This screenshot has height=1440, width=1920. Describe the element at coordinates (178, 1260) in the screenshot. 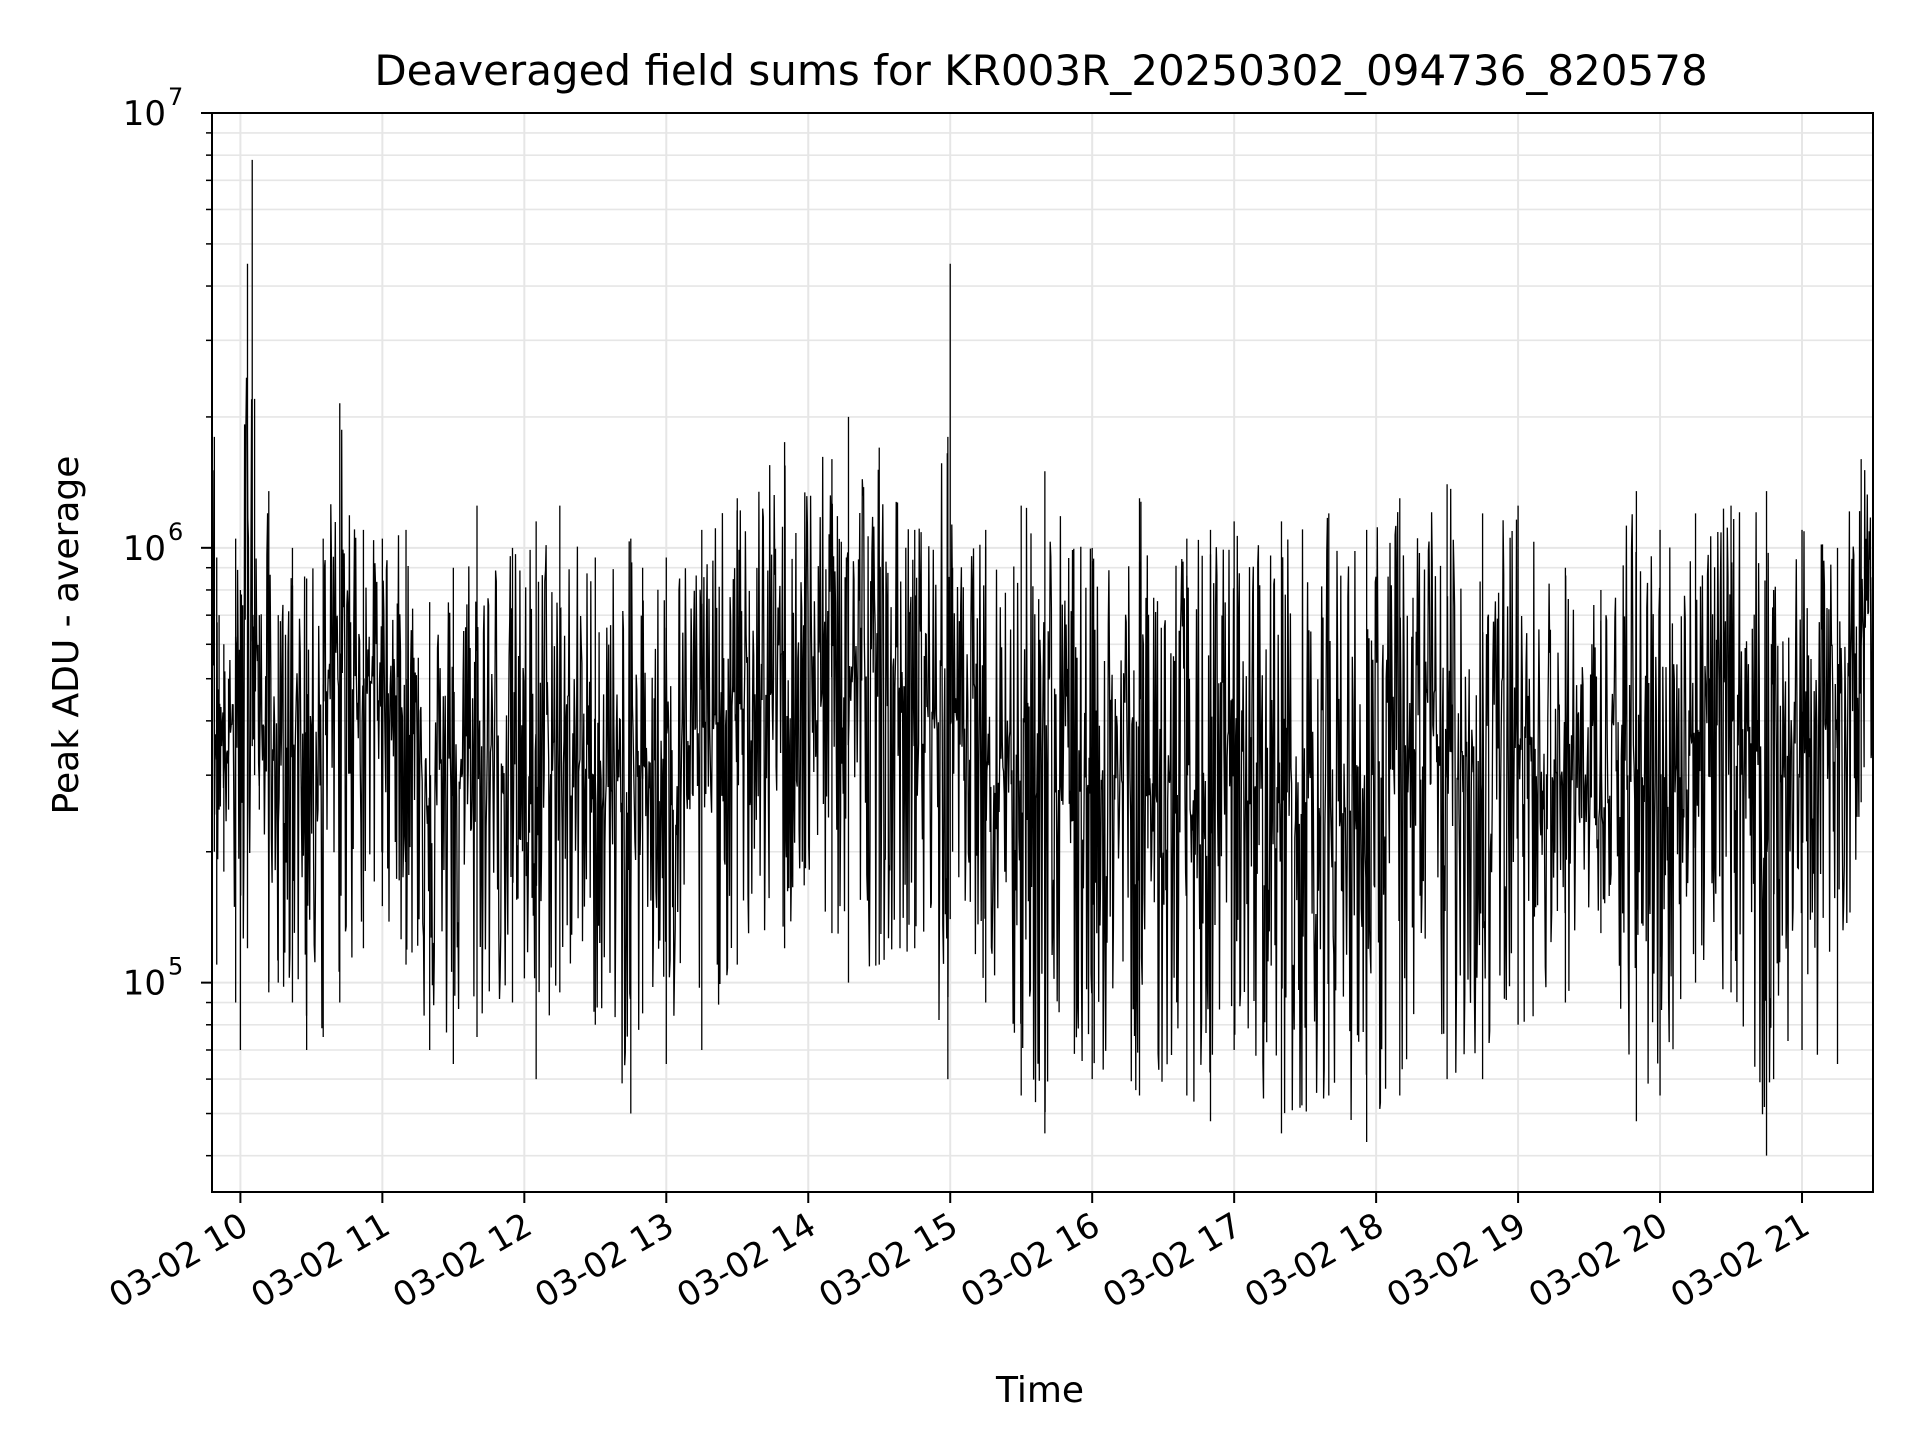

I see `x-tick-label: 03-02 10` at that location.